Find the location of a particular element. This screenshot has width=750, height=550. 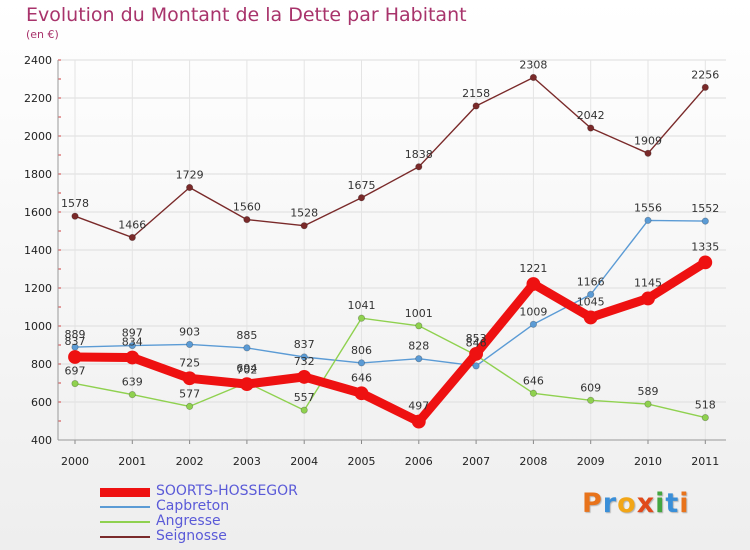

y-tick-label: 1400 is located at coordinates (38, 250).